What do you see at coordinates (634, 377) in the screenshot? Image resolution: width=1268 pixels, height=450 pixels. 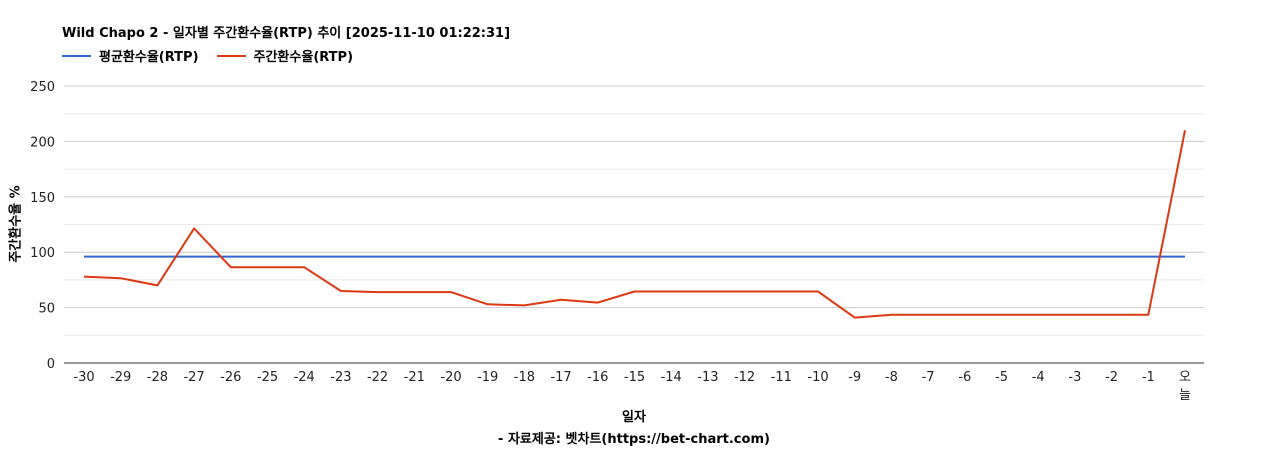 I see `x-tick-label: -15` at bounding box center [634, 377].